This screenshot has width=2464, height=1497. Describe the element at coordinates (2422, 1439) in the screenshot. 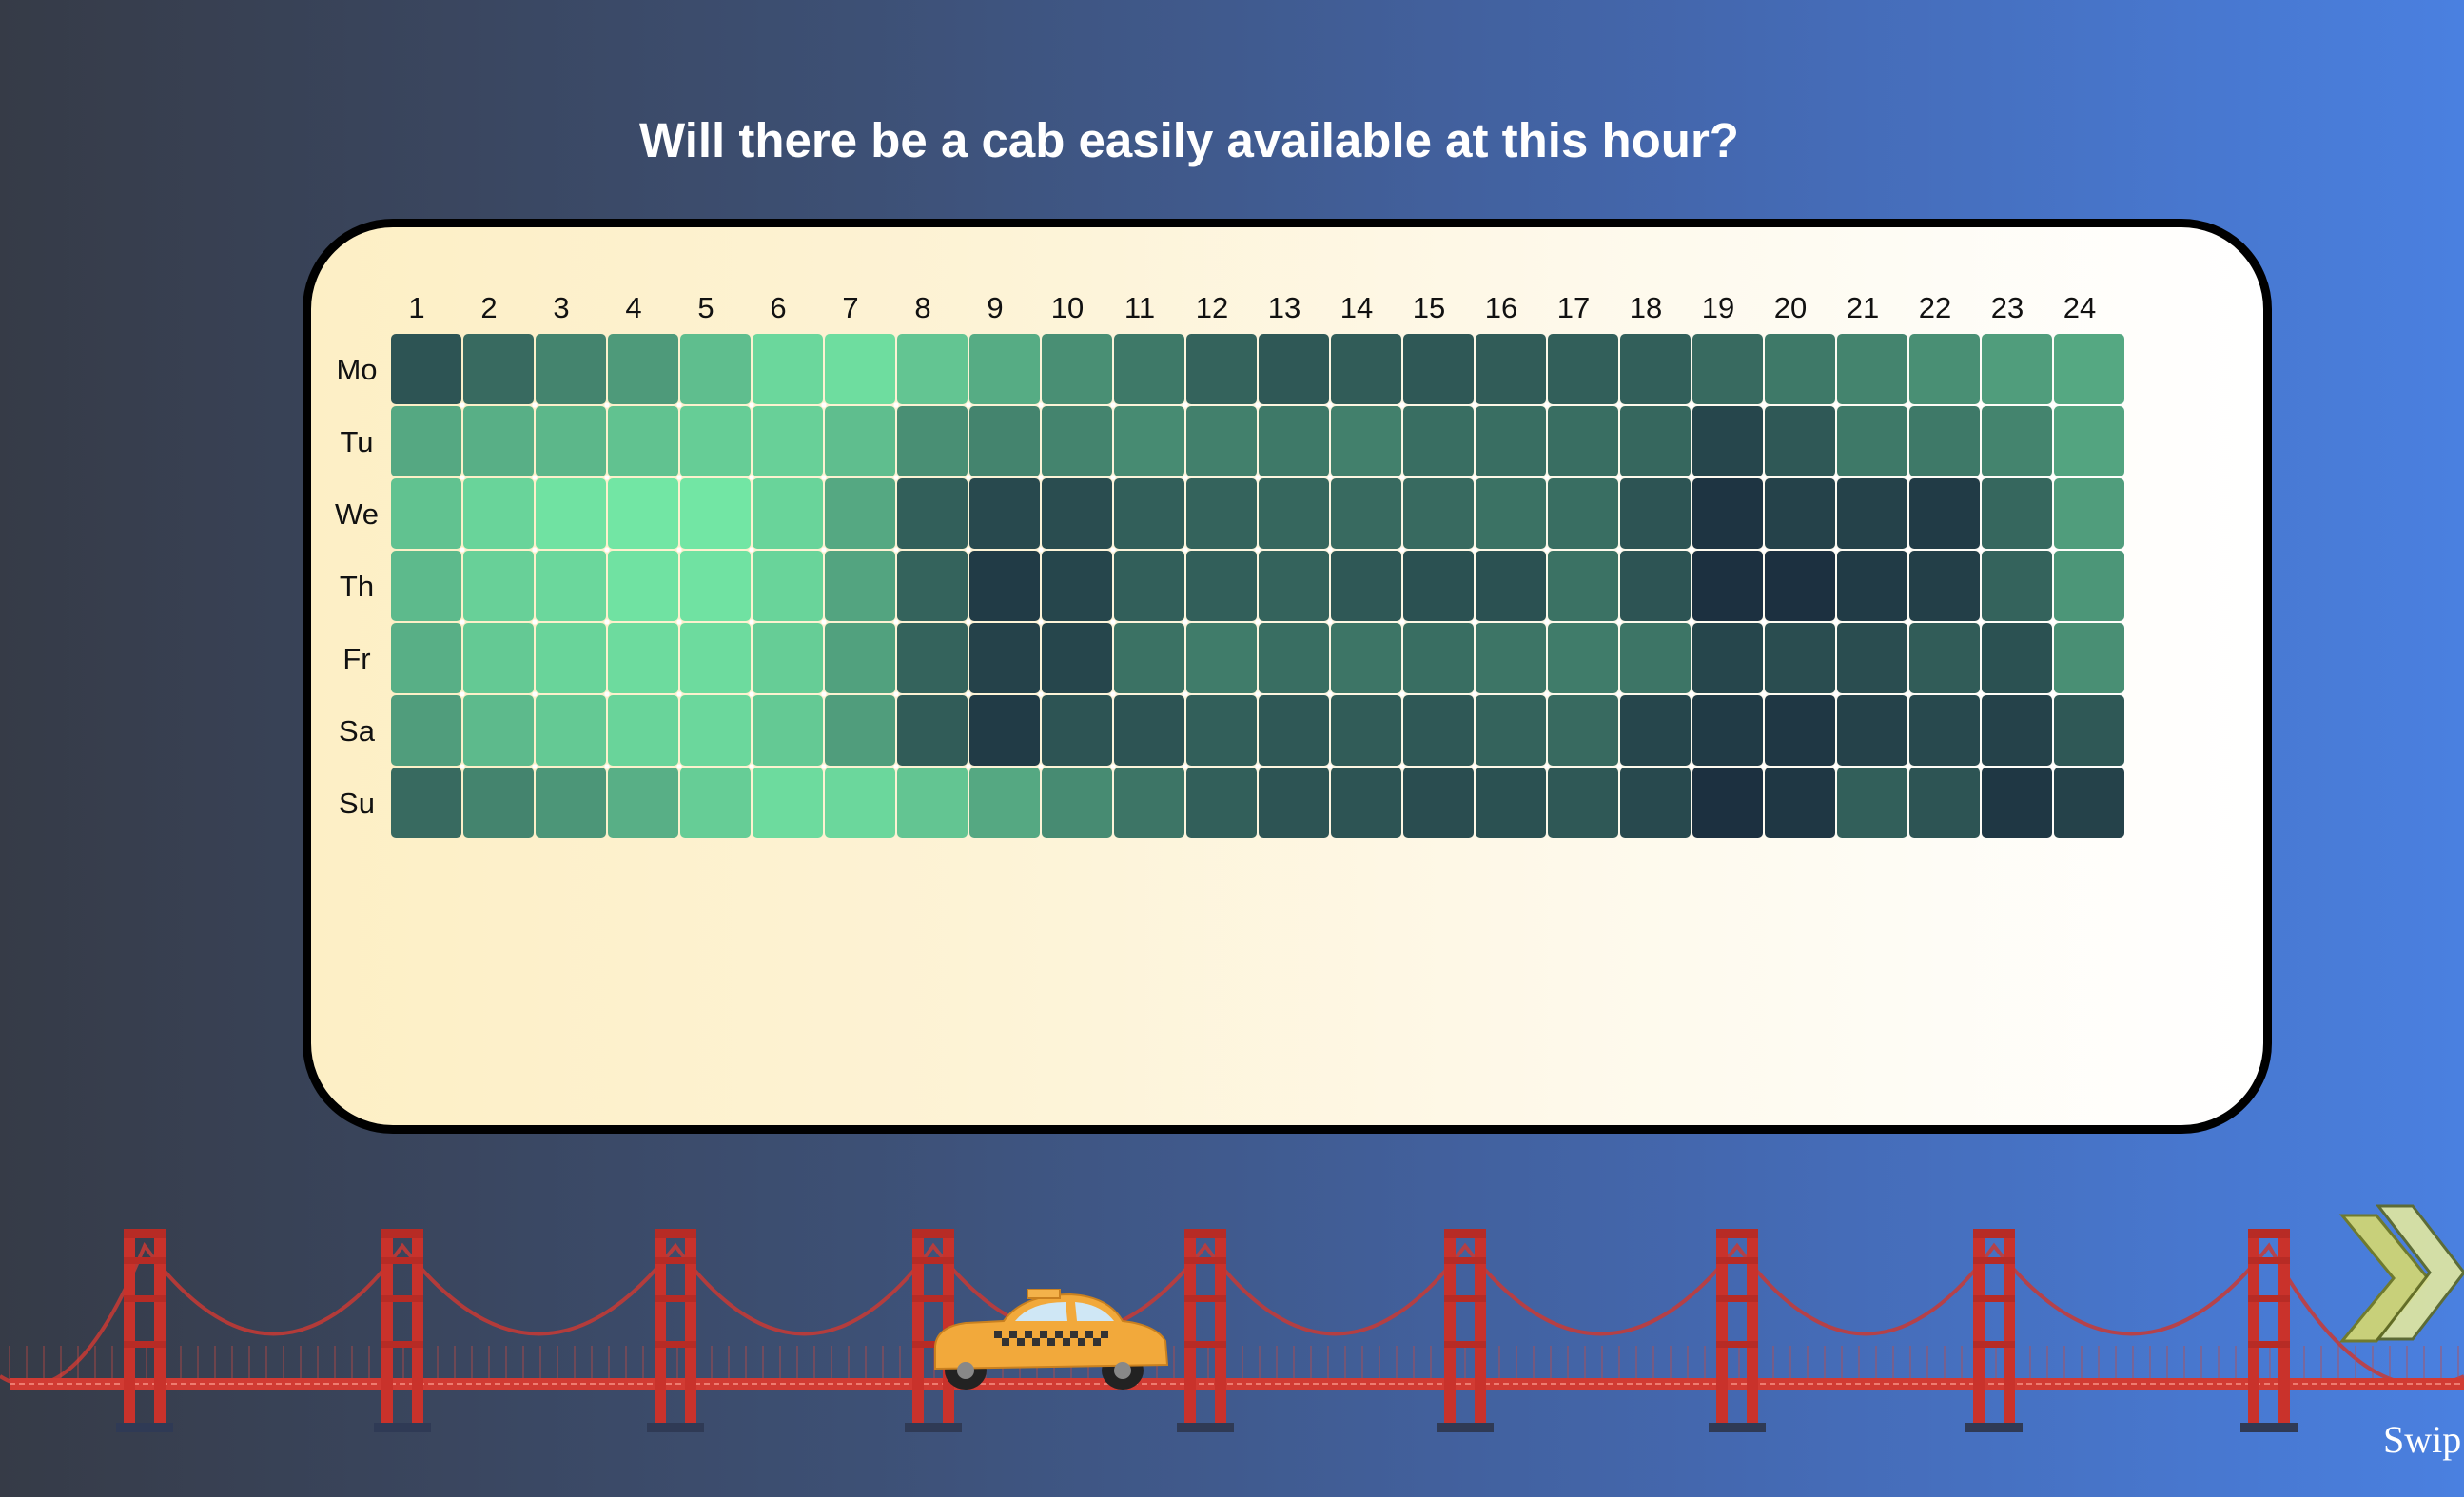

I see `swipe-label: Swip` at that location.